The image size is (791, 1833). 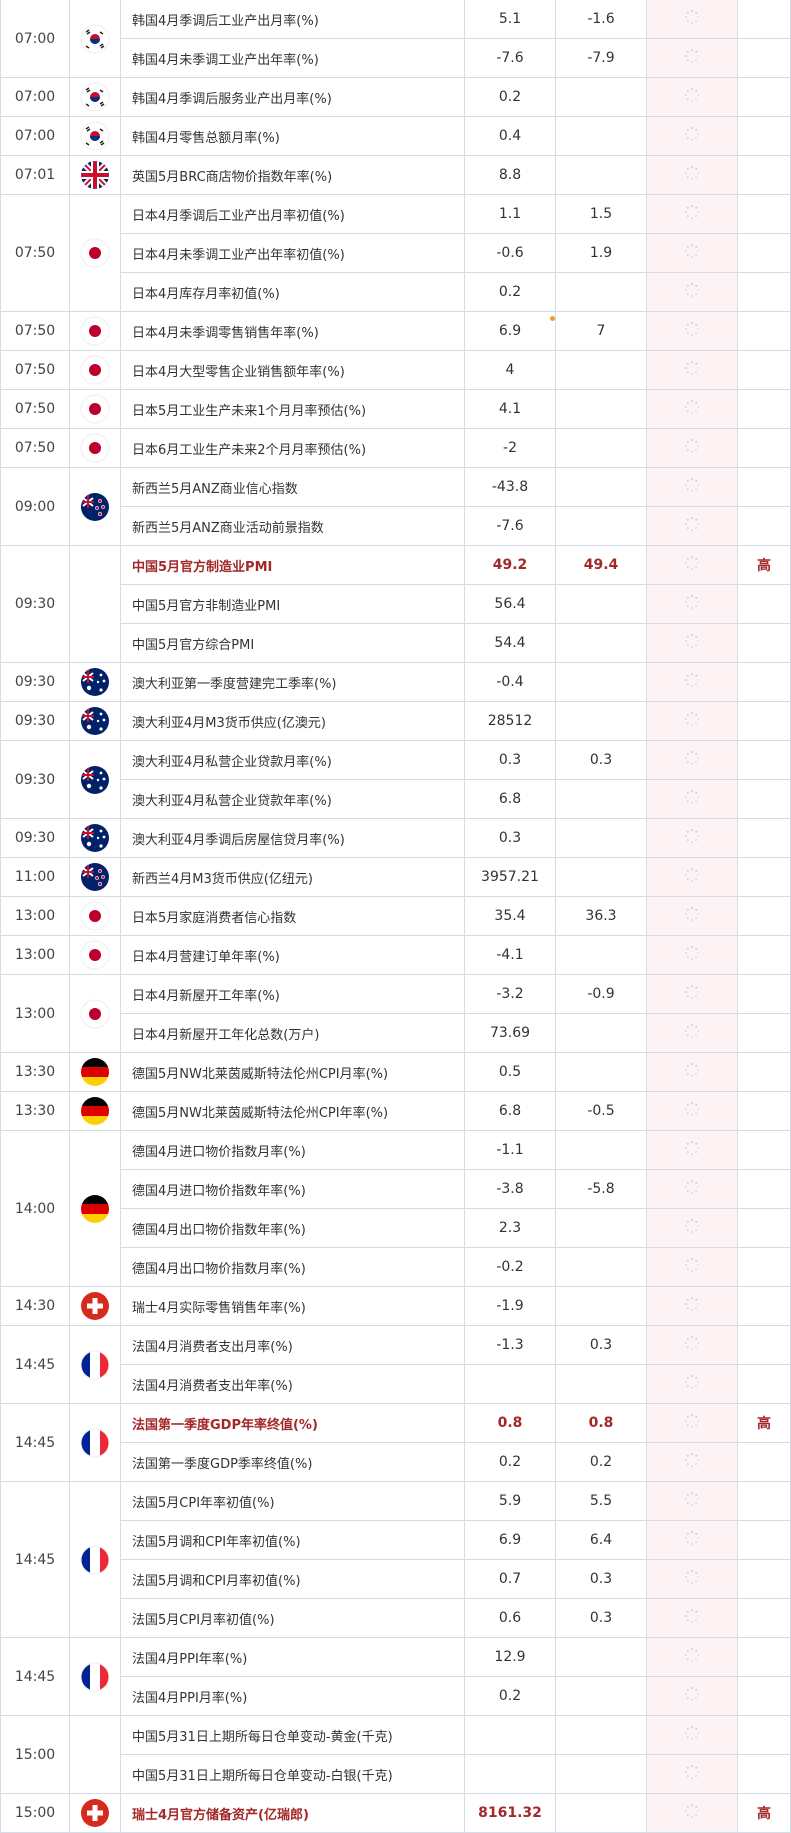 I want to click on table-row: 澳大利亚4月私营企业贷款年率(%) 6.8, so click(x=396, y=799).